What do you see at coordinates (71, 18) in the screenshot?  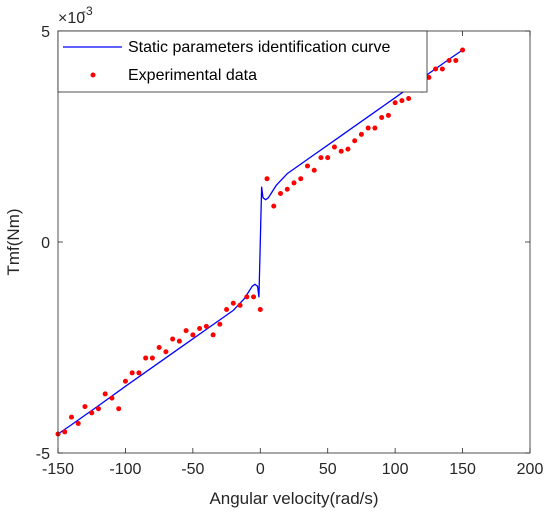 I see `y-exponent-base: ×10` at bounding box center [71, 18].